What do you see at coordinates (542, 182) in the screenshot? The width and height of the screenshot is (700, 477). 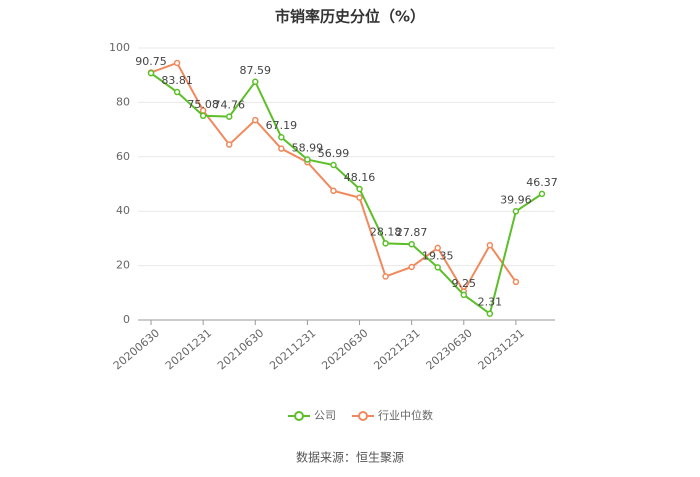 I see `data-label: 46.37` at bounding box center [542, 182].